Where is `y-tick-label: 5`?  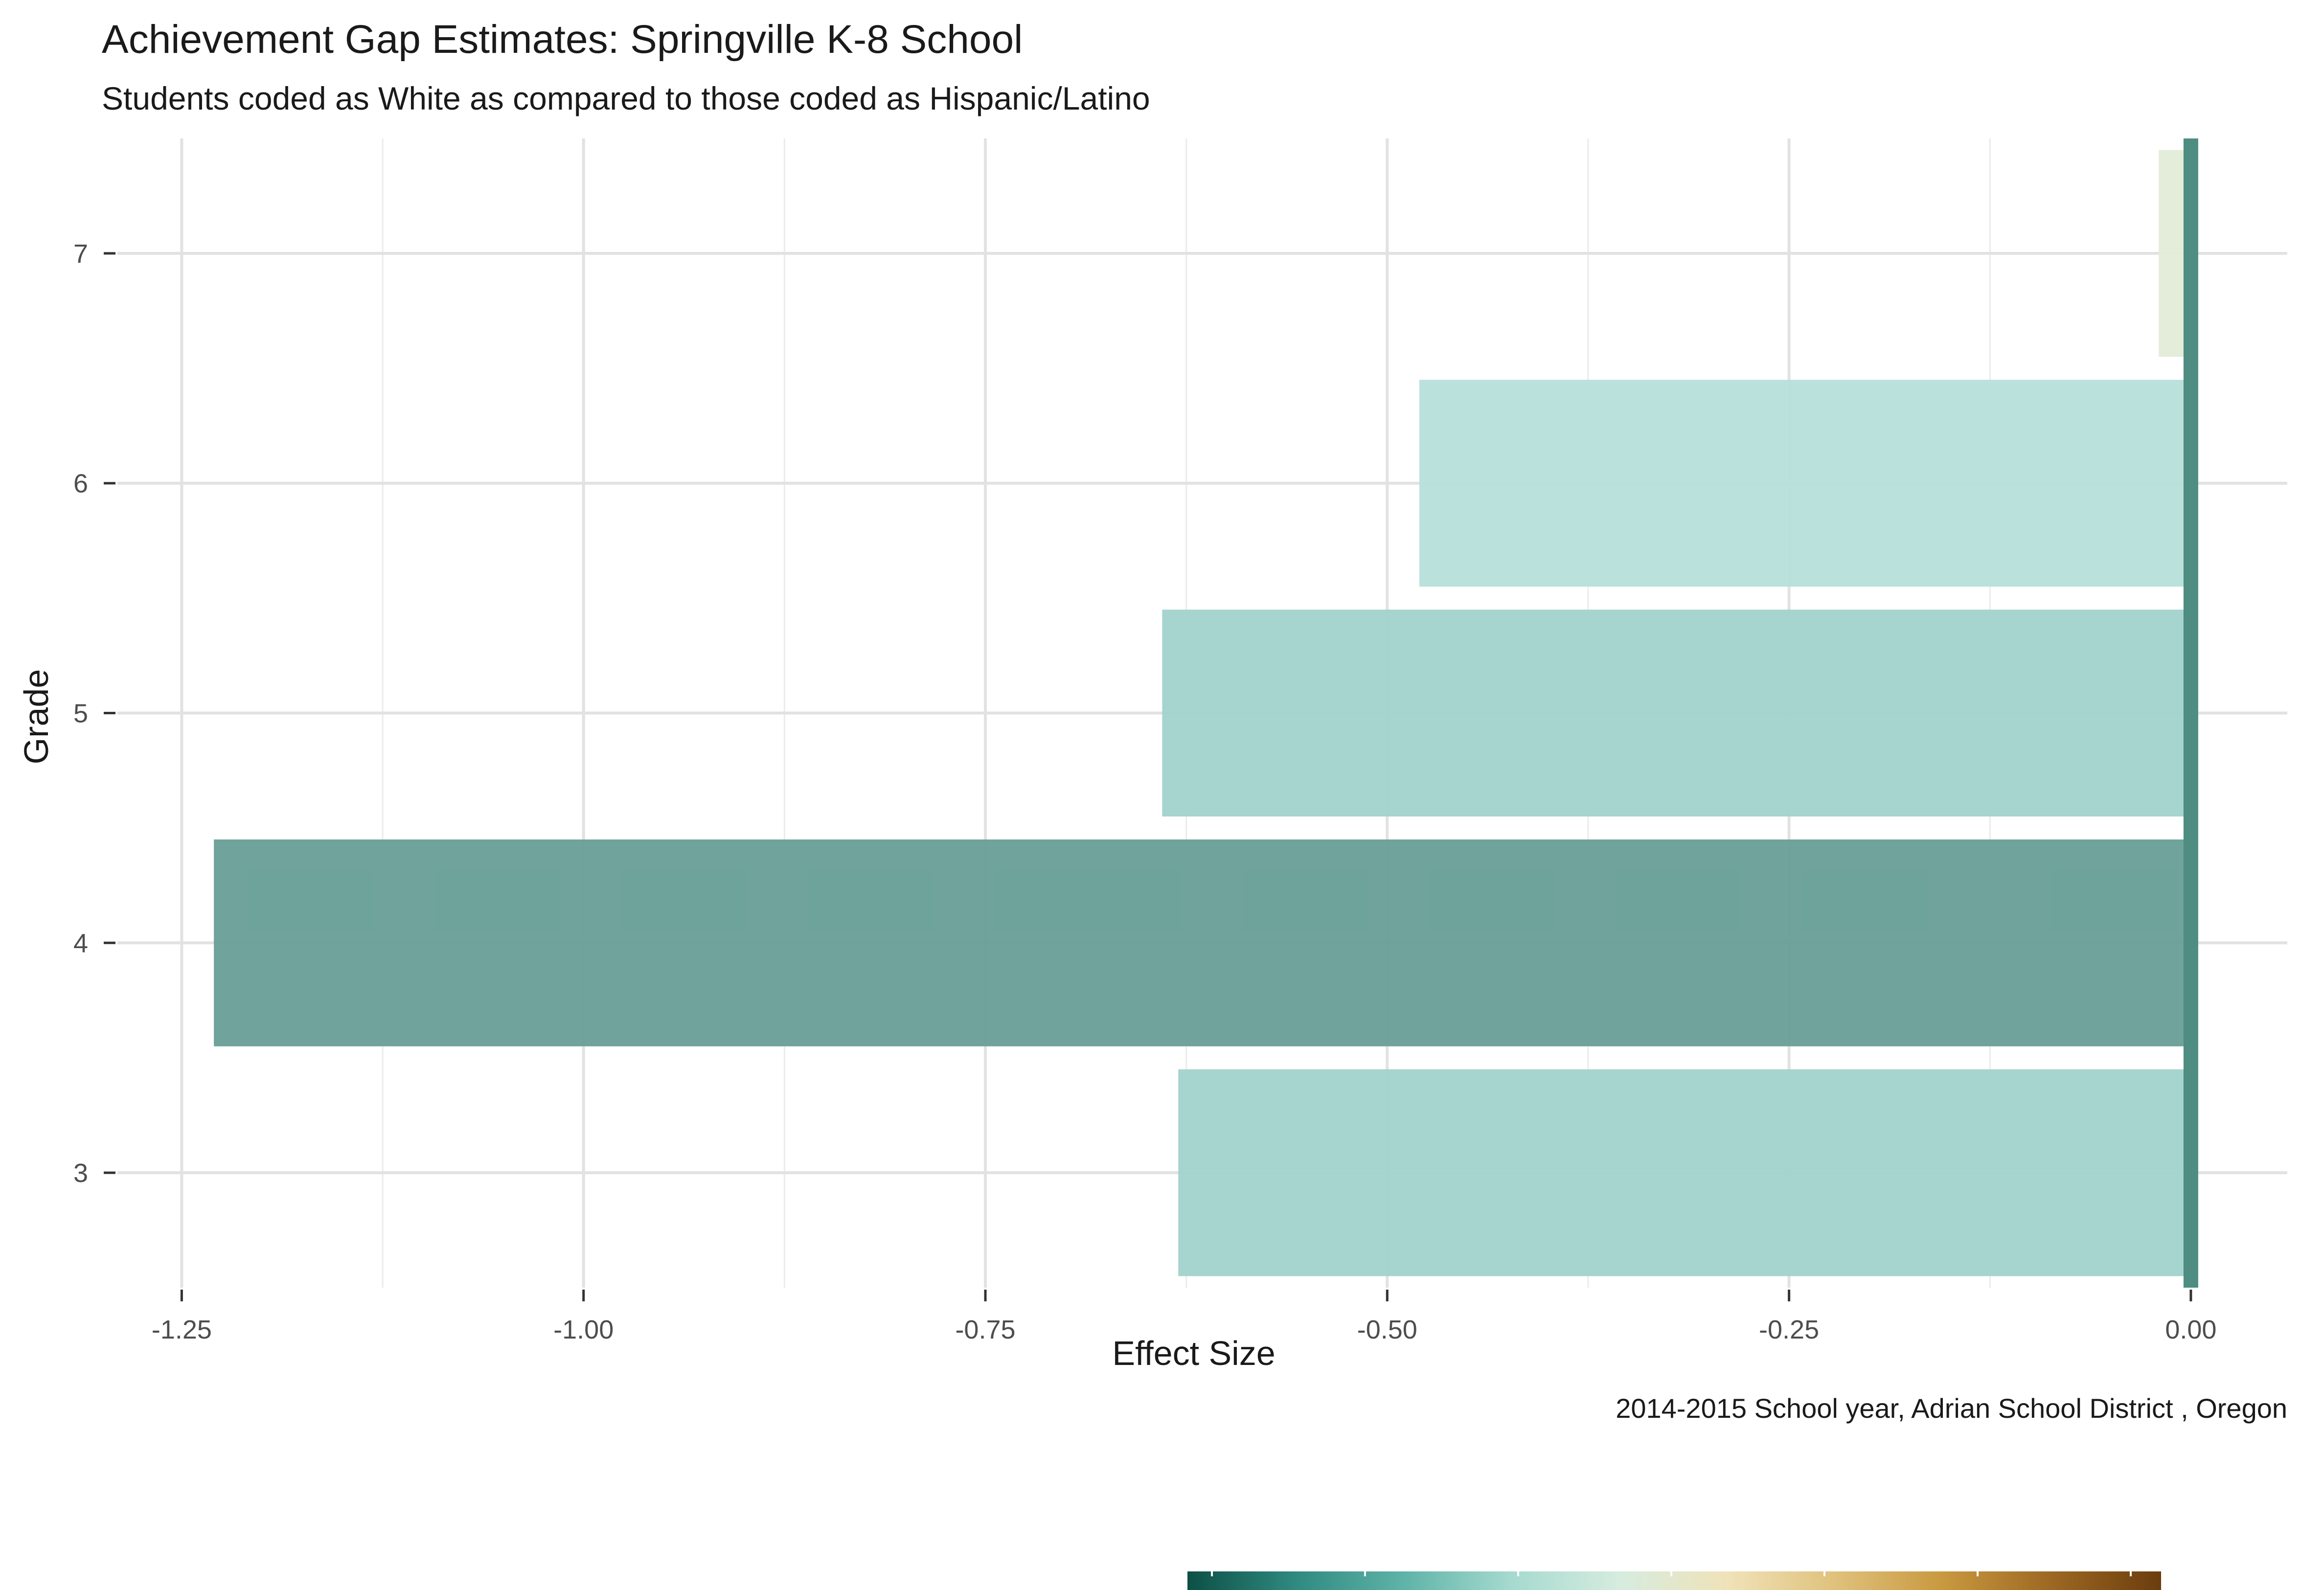 y-tick-label: 5 is located at coordinates (81, 713).